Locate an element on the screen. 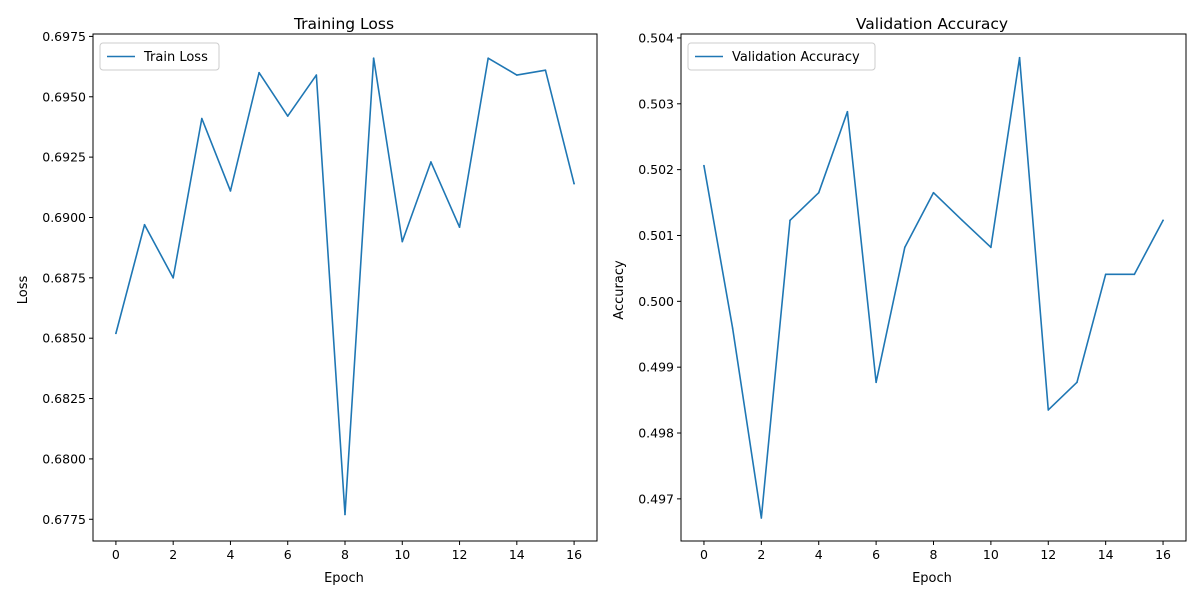 This screenshot has width=1200, height=600. legend: Validation Accuracy is located at coordinates (781, 56).